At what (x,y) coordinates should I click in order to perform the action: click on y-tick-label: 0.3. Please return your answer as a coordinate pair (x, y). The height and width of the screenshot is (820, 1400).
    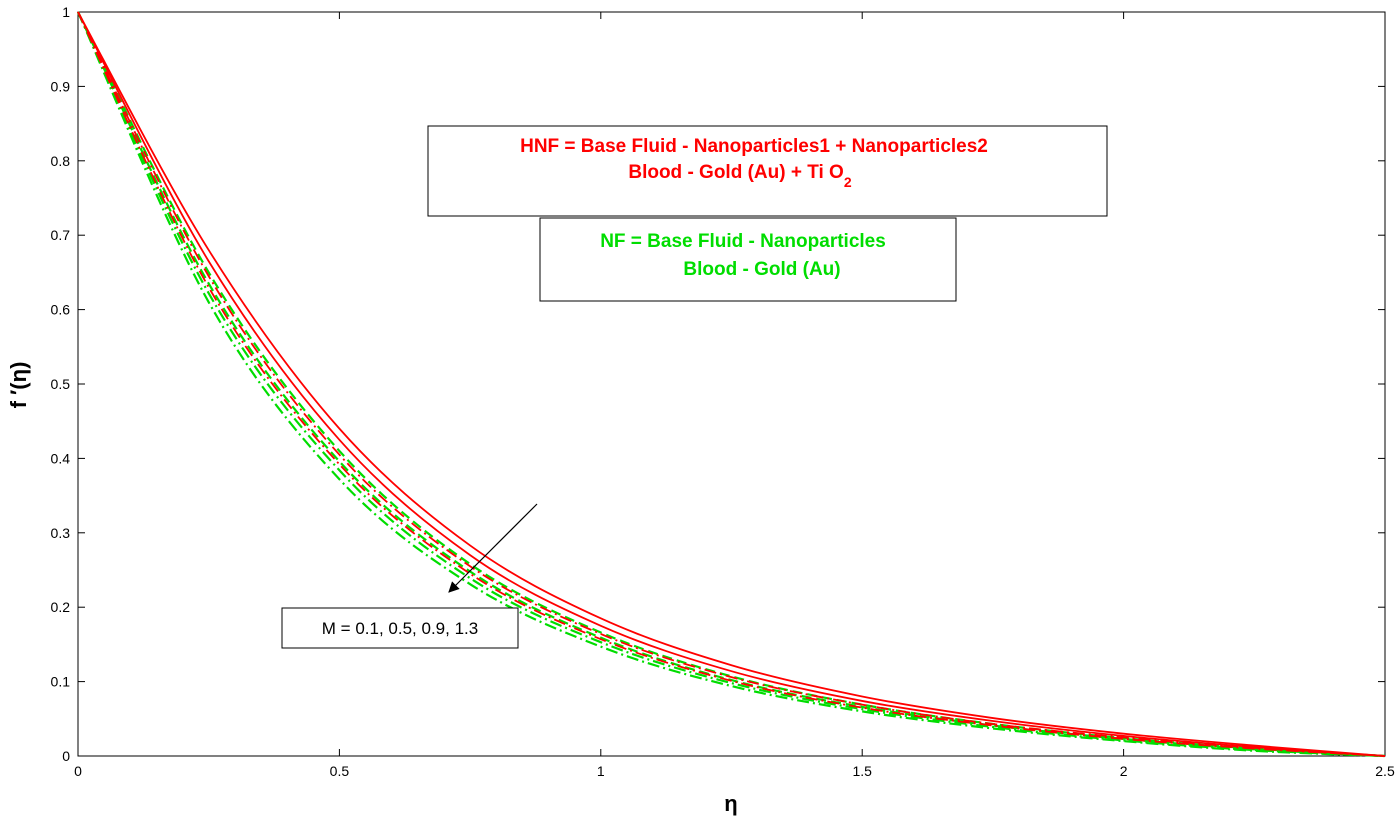
    Looking at the image, I should click on (61, 533).